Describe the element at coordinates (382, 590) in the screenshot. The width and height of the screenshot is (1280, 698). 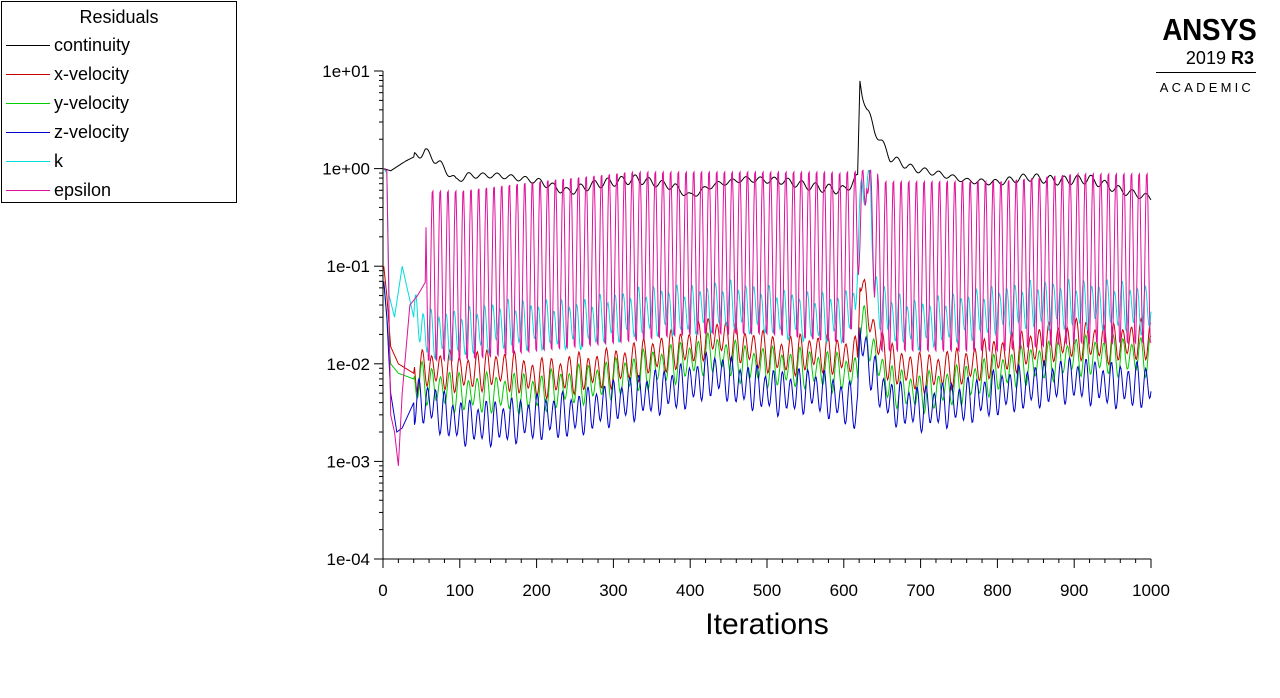
I see `x-tick-label: 0` at that location.